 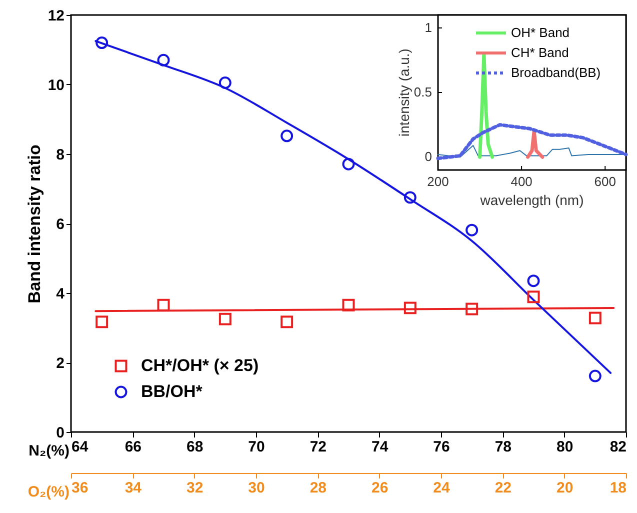 I want to click on legend-label: OH* Band, so click(x=540, y=32).